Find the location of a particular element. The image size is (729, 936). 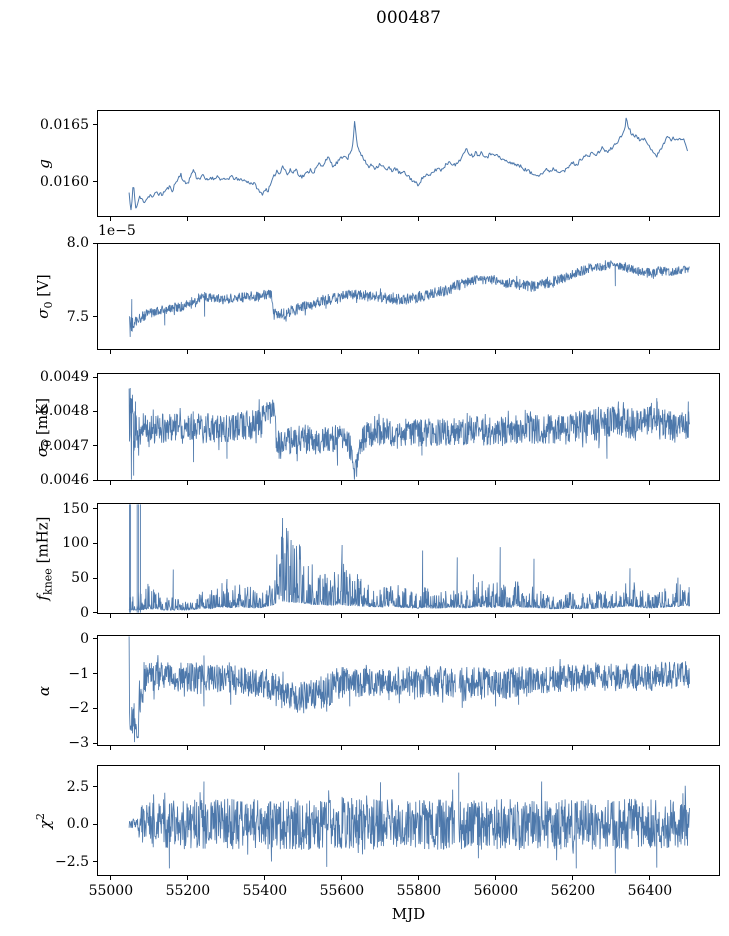

series-line-alpha is located at coordinates (409, 689).